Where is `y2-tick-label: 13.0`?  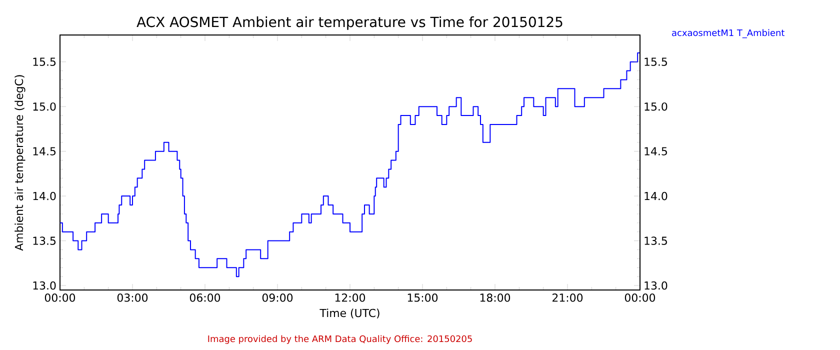 y2-tick-label: 13.0 is located at coordinates (656, 285).